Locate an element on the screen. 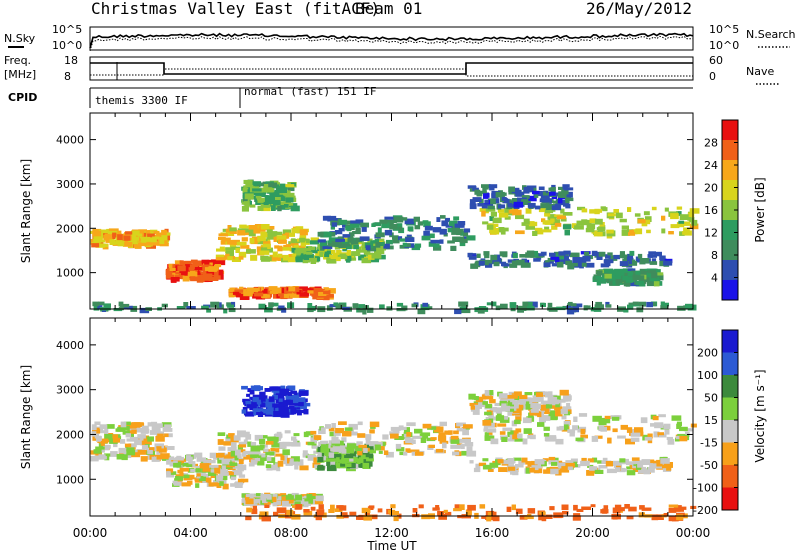  freq-unit-label: [MHz] is located at coordinates (20, 74).